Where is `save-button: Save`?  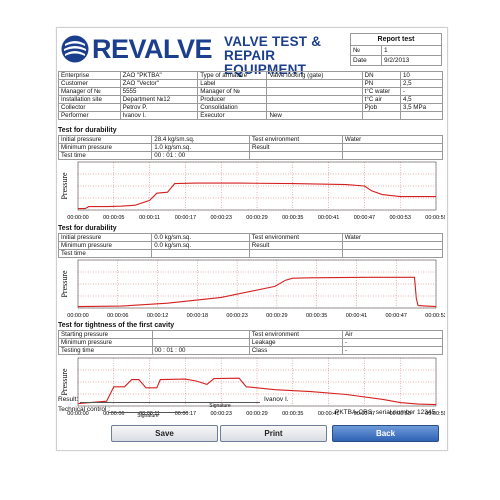
save-button: Save is located at coordinates (164, 433).